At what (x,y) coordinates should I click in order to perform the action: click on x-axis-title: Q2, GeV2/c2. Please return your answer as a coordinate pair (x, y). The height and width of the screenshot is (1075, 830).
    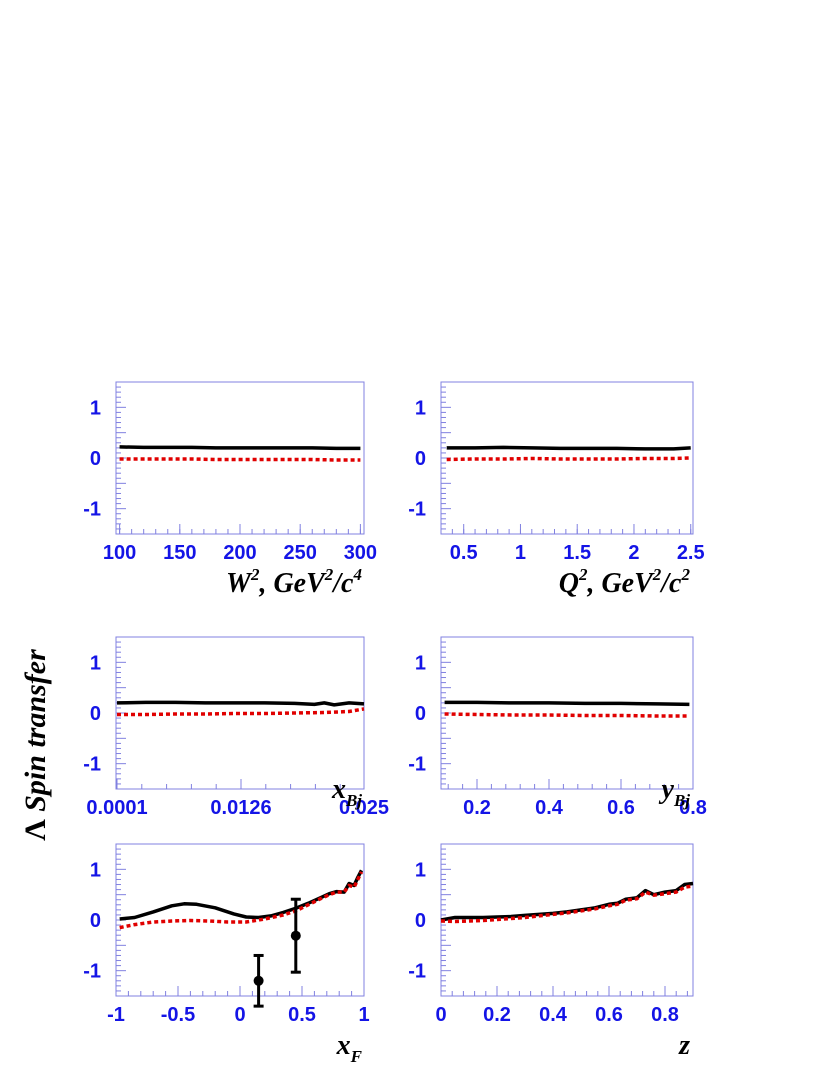
    Looking at the image, I should click on (625, 582).